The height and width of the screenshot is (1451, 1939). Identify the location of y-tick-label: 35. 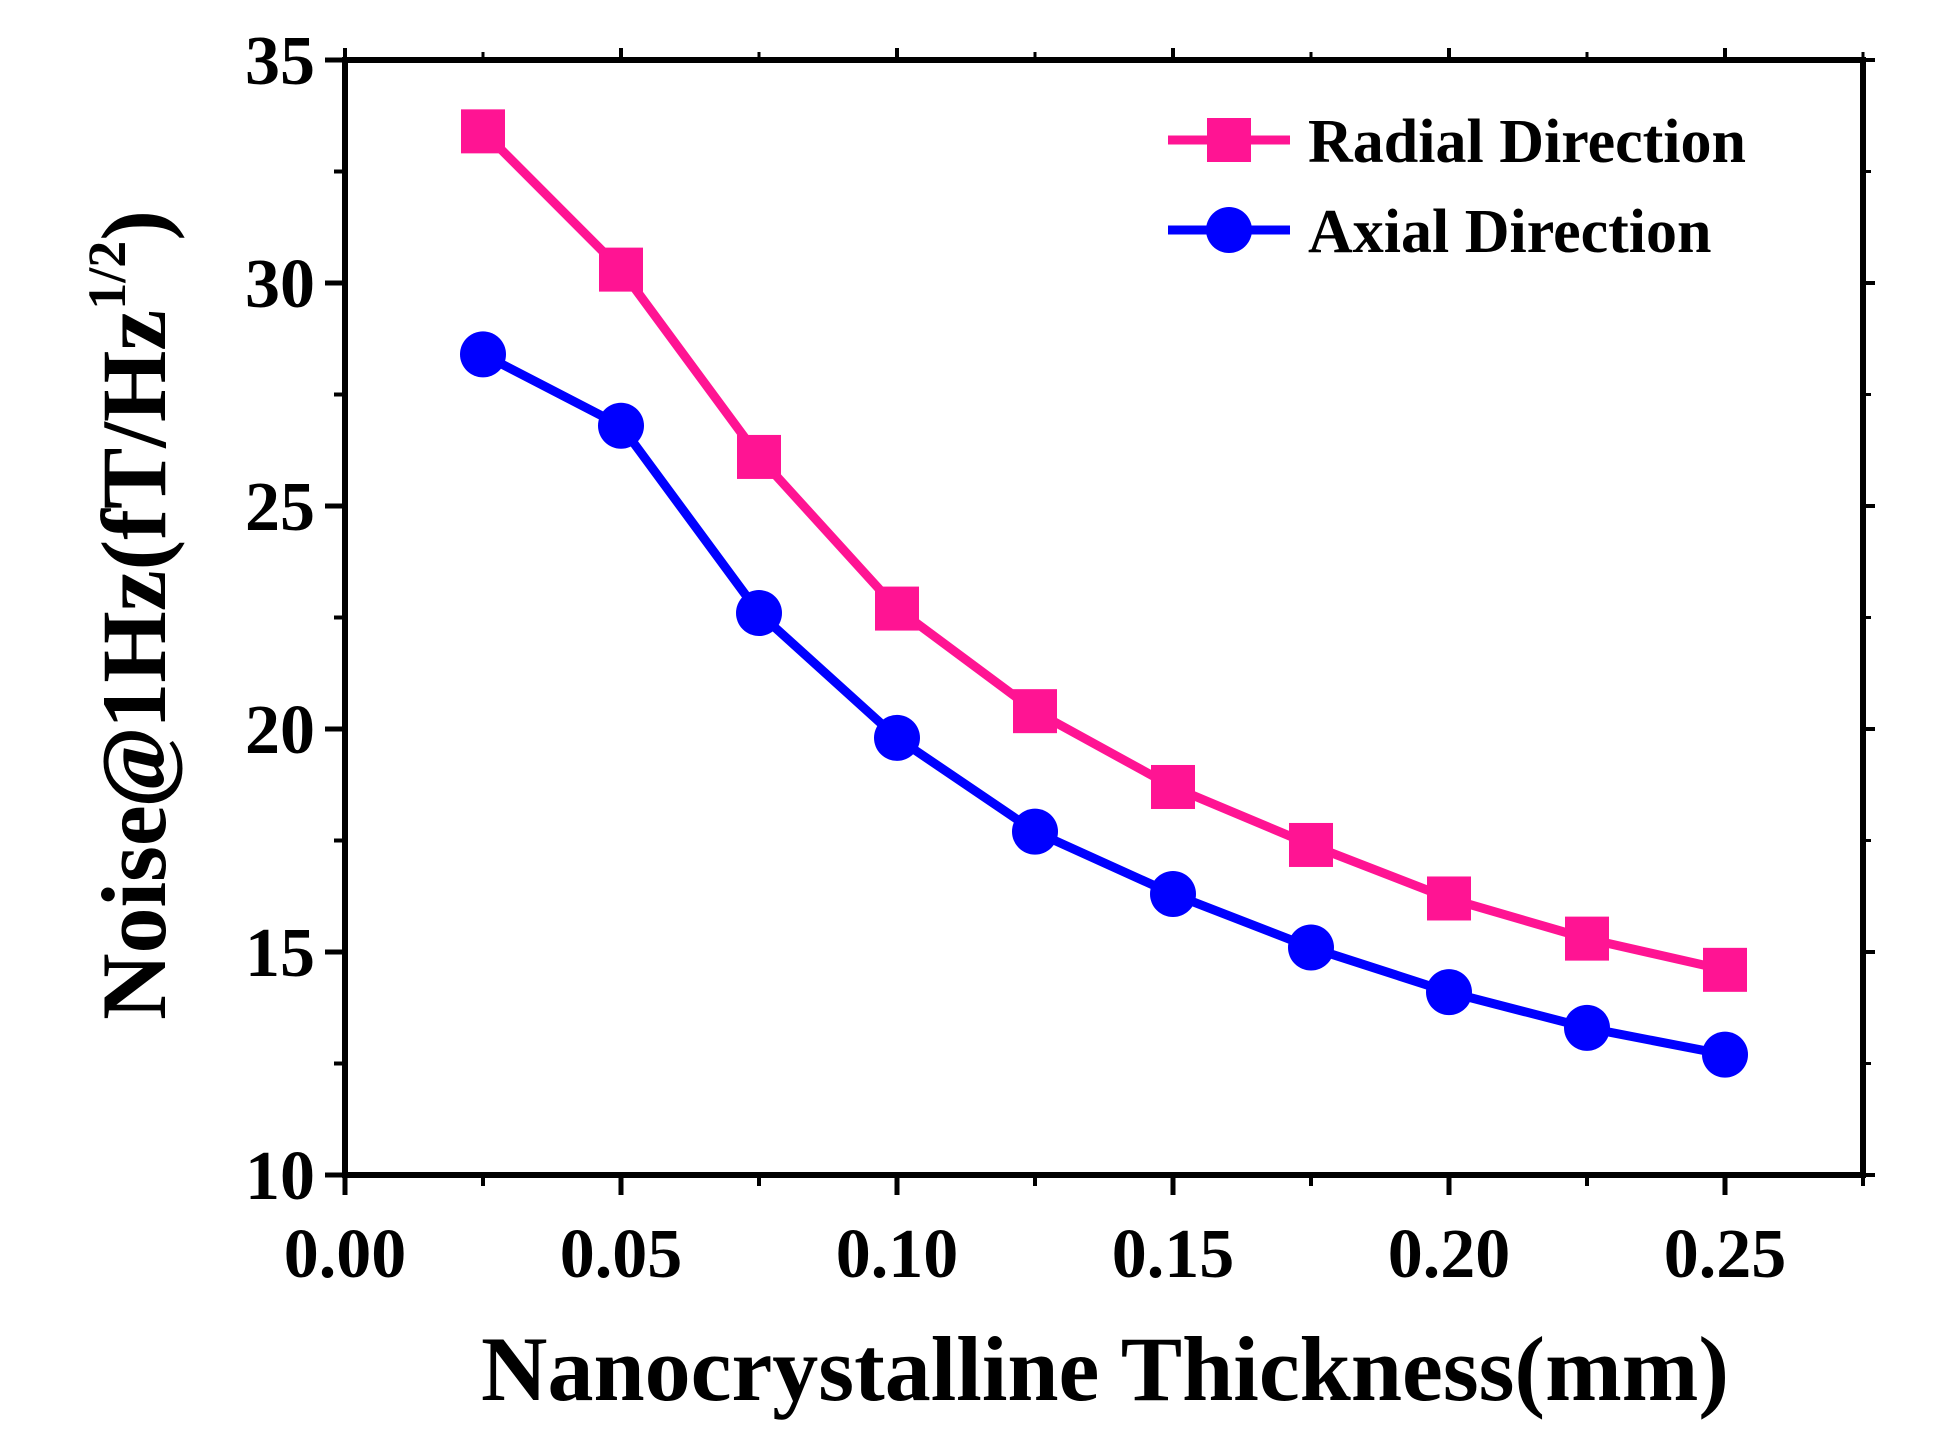
(280, 61).